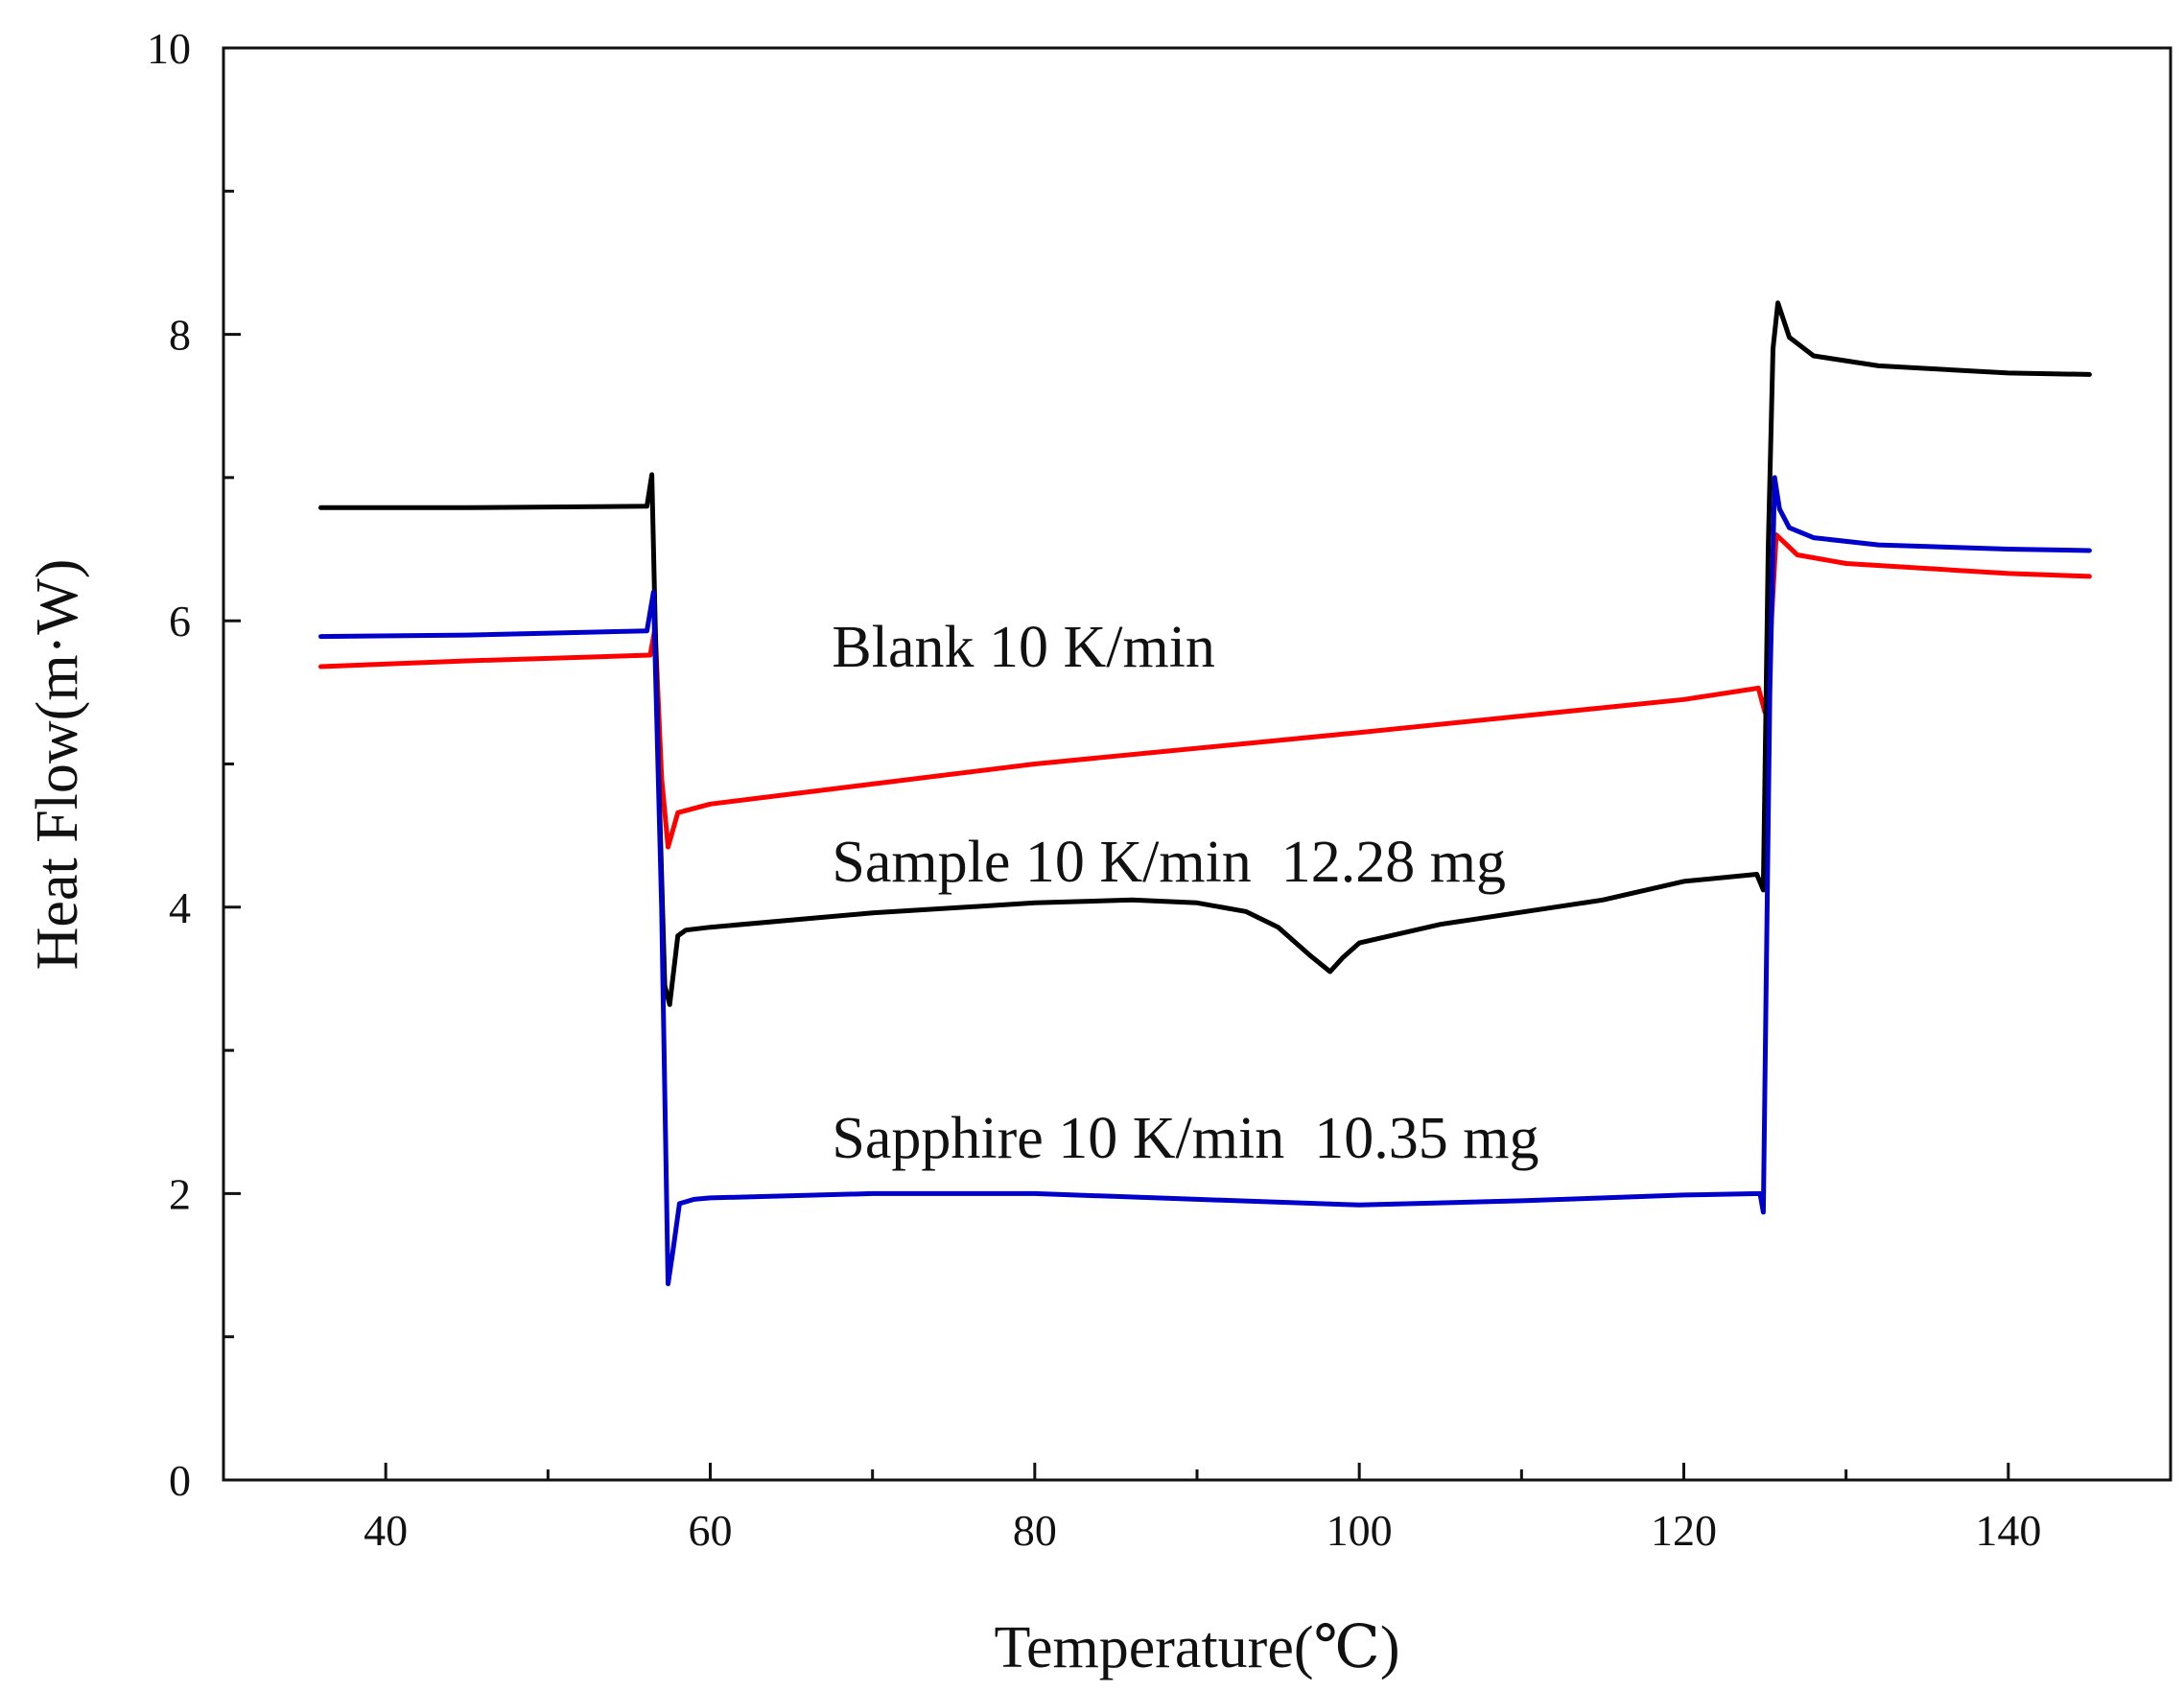  What do you see at coordinates (2008, 1530) in the screenshot?
I see `x-tick-label: 140` at bounding box center [2008, 1530].